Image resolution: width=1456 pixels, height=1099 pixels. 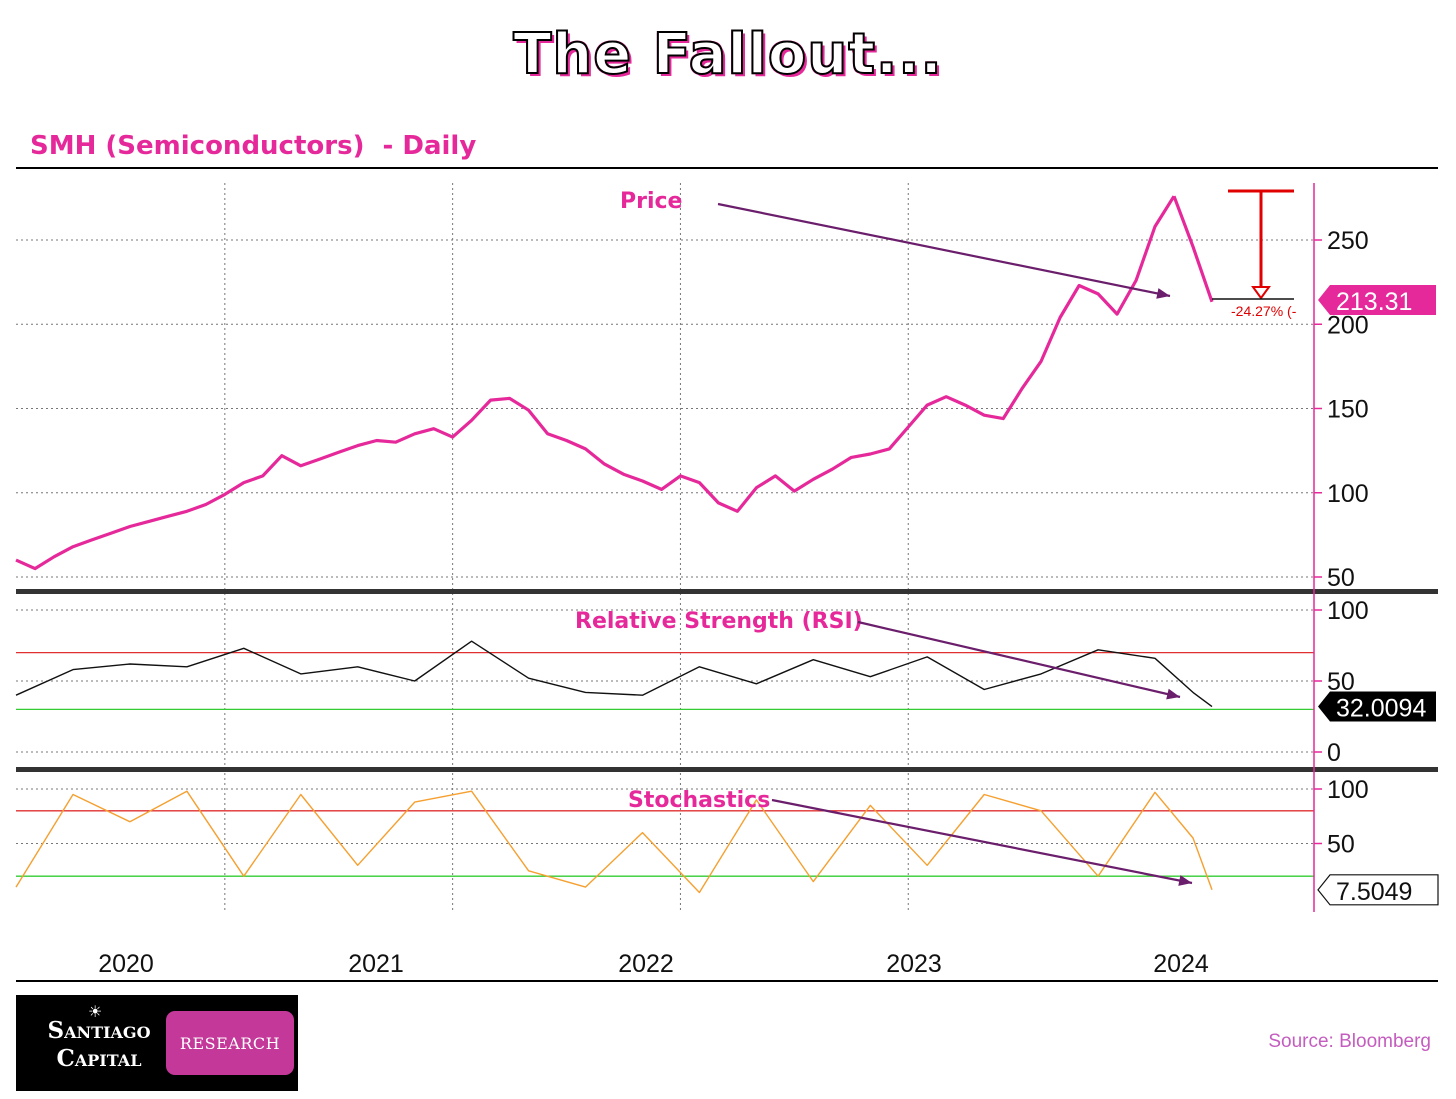 What do you see at coordinates (1261, 293) in the screenshot?
I see `drawdown-arrow-head` at bounding box center [1261, 293].